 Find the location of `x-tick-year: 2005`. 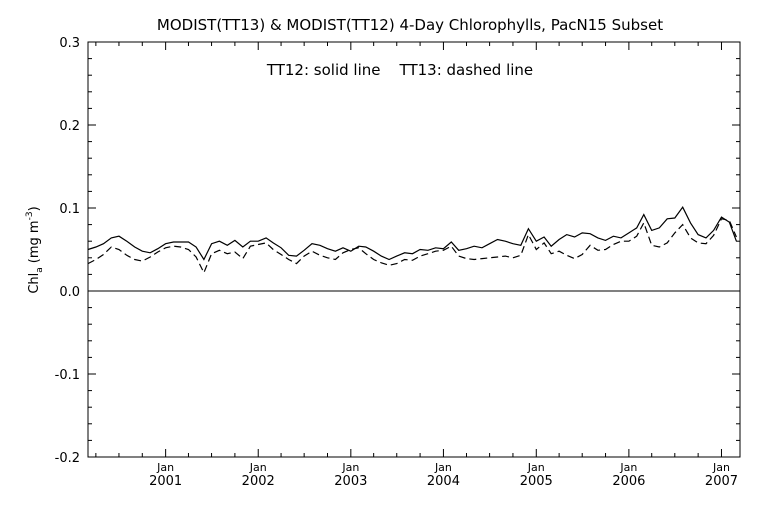

x-tick-year: 2005 is located at coordinates (536, 481).